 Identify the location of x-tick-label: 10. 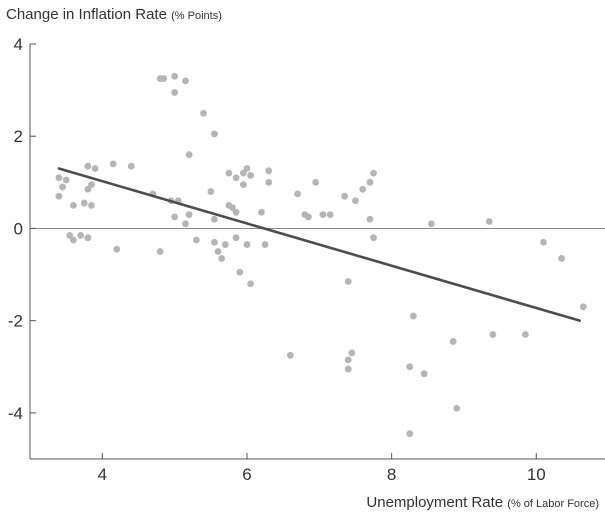
(536, 474).